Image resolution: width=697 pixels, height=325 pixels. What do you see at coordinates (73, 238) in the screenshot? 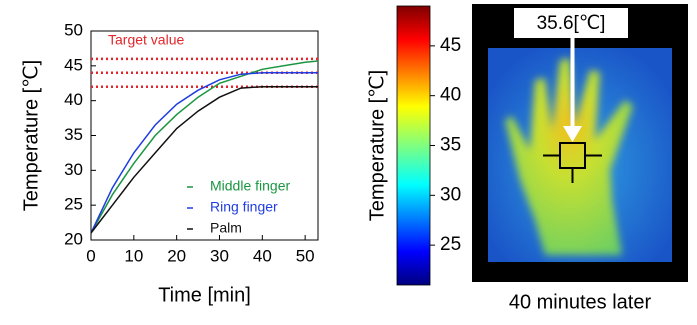
I see `y-tick-label: 20` at bounding box center [73, 238].